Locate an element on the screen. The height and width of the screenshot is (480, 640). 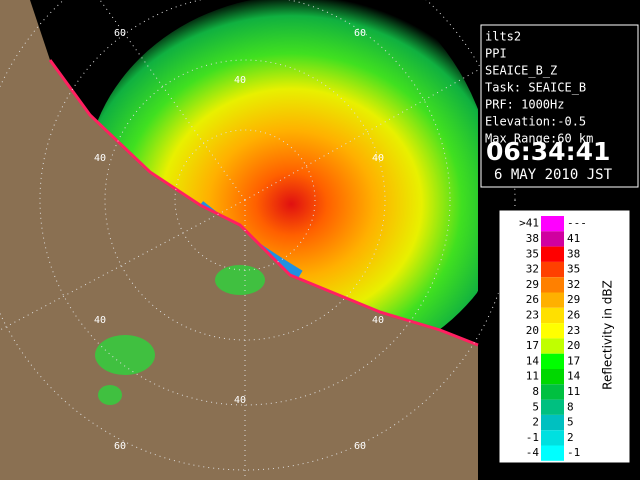
info-line: Elevation:-0.5 is located at coordinates (535, 122).